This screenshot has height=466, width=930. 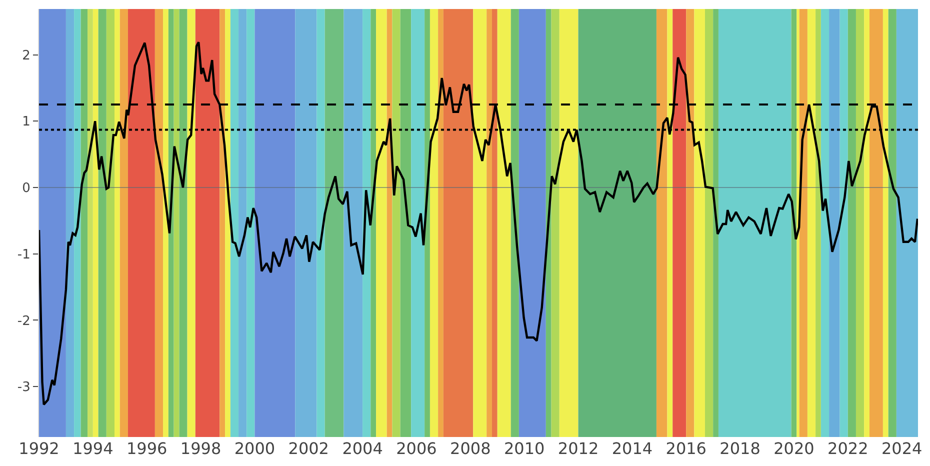 What do you see at coordinates (23, 321) in the screenshot?
I see `y-tick-label: -2` at bounding box center [23, 321].